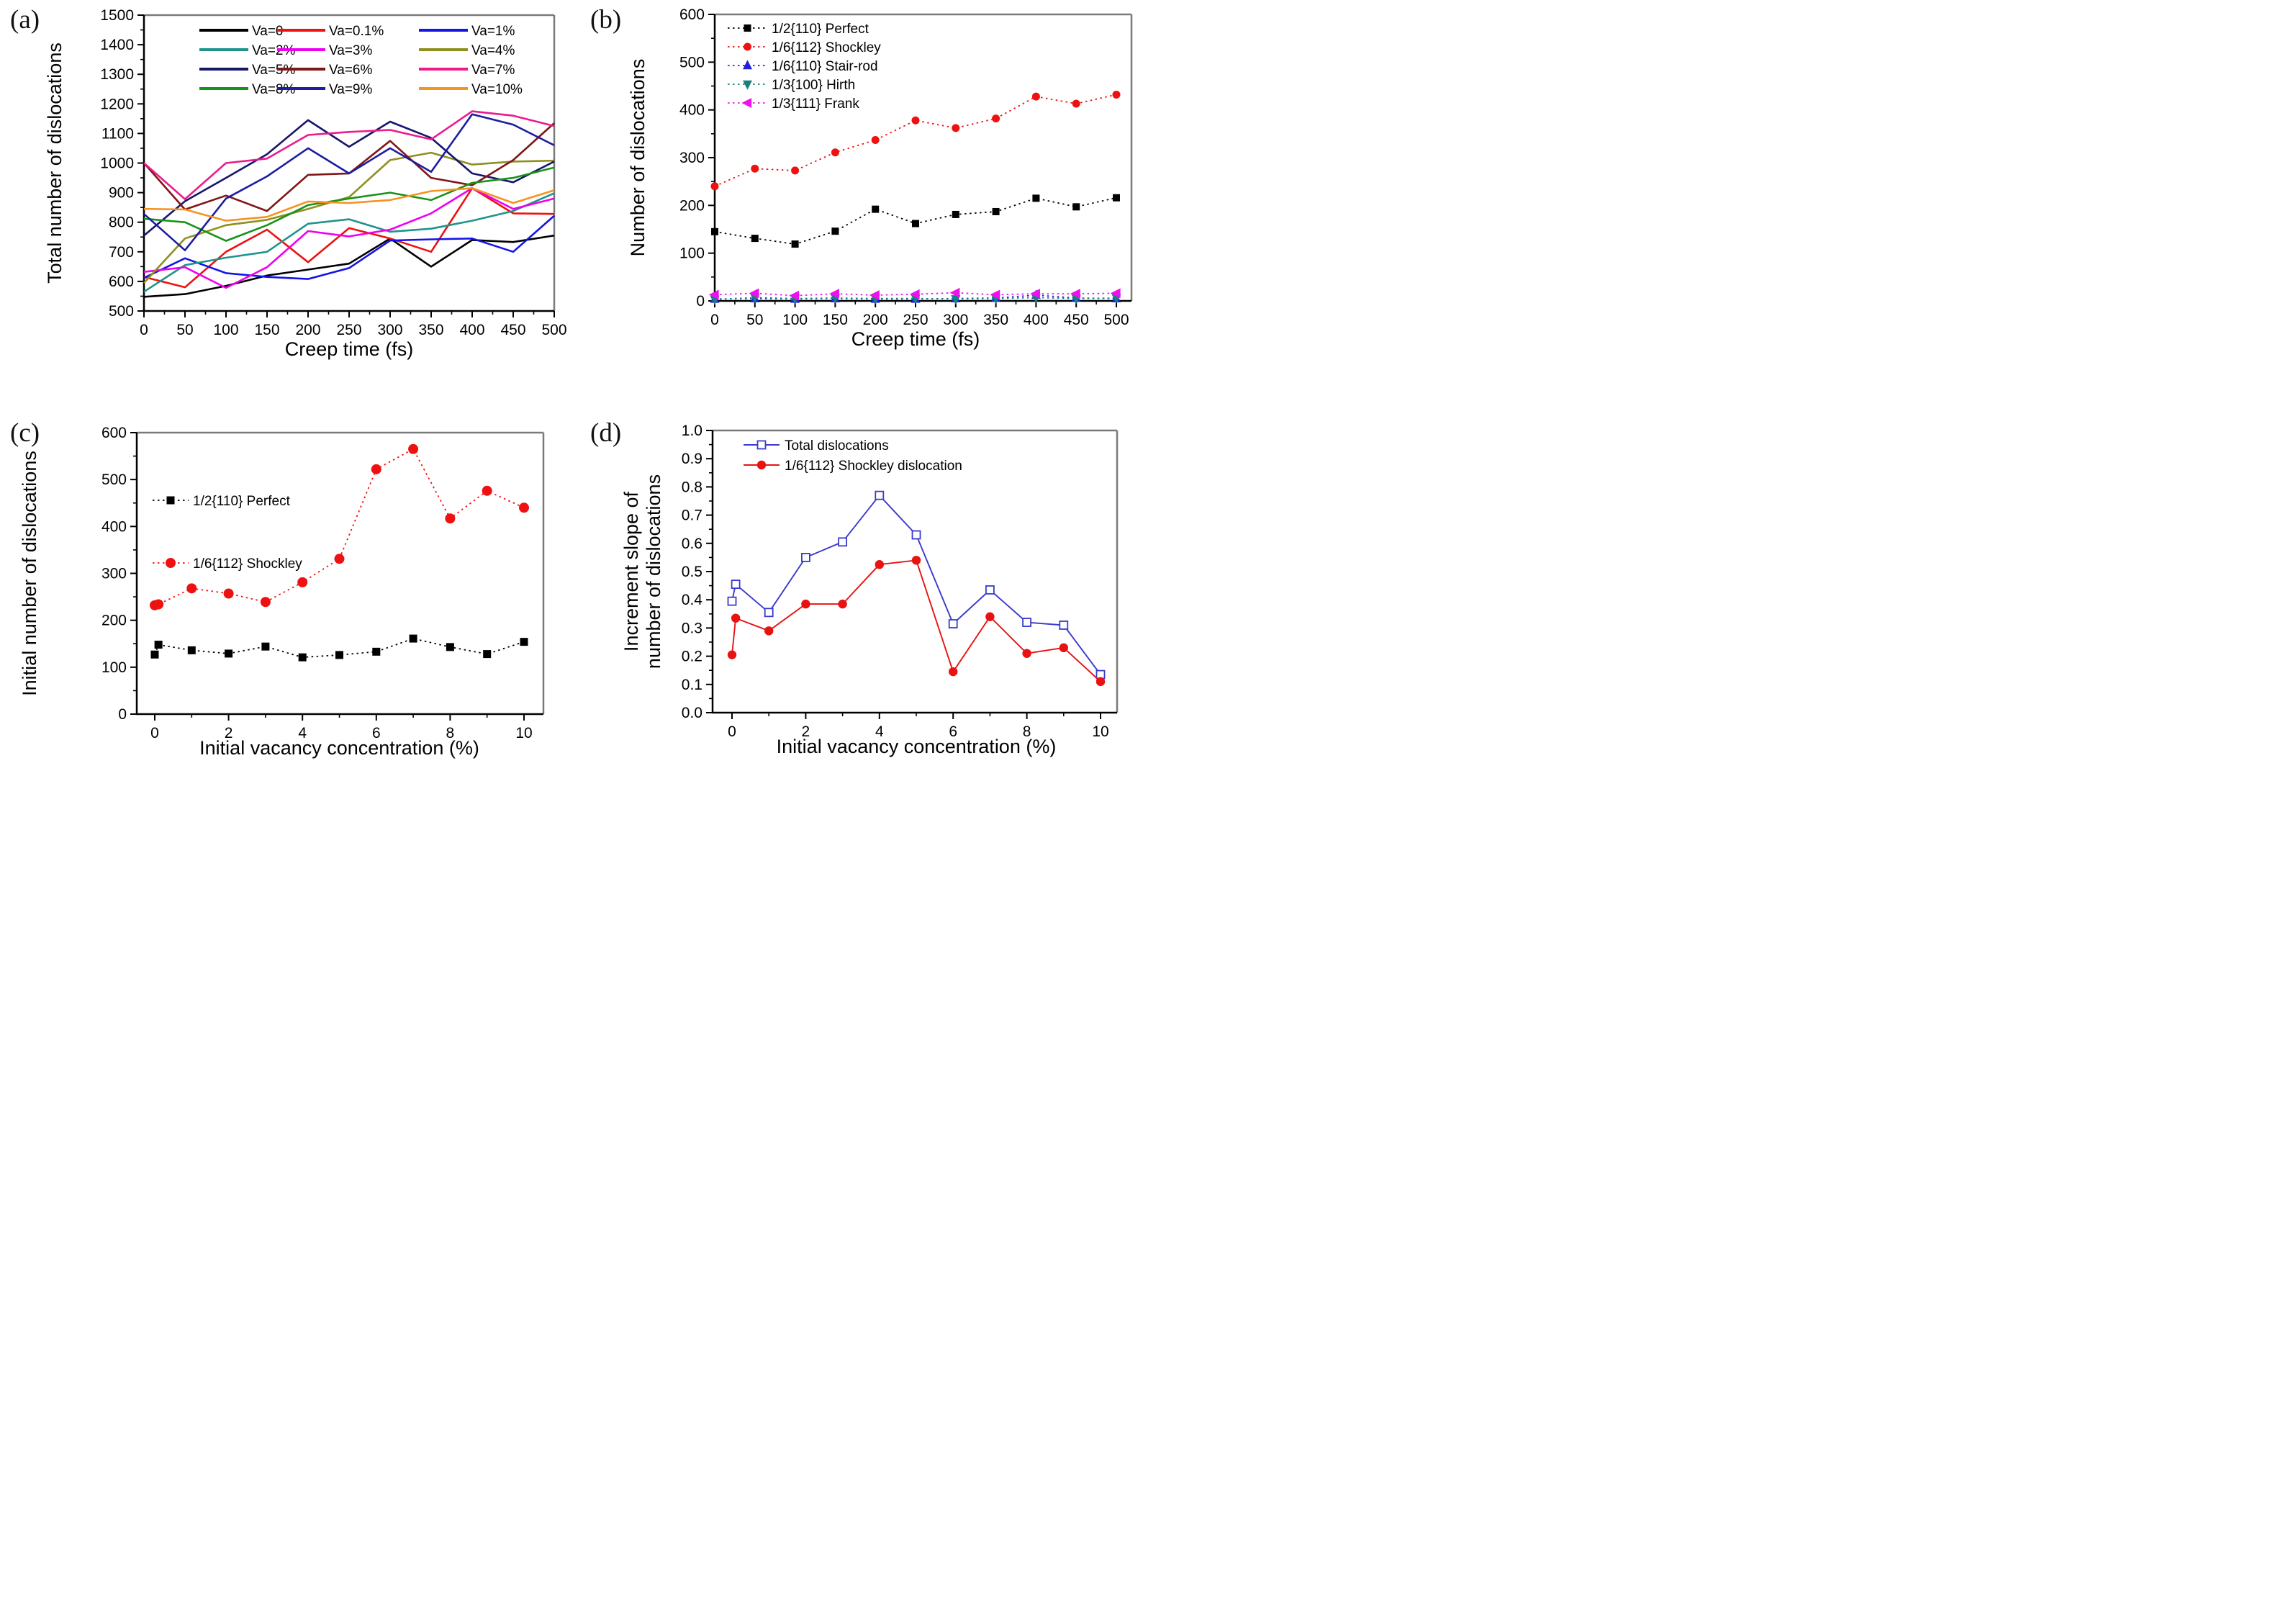 This screenshot has width=2286, height=1624. What do you see at coordinates (25, 20) in the screenshot?
I see `panel-label-a: (a)` at bounding box center [25, 20].